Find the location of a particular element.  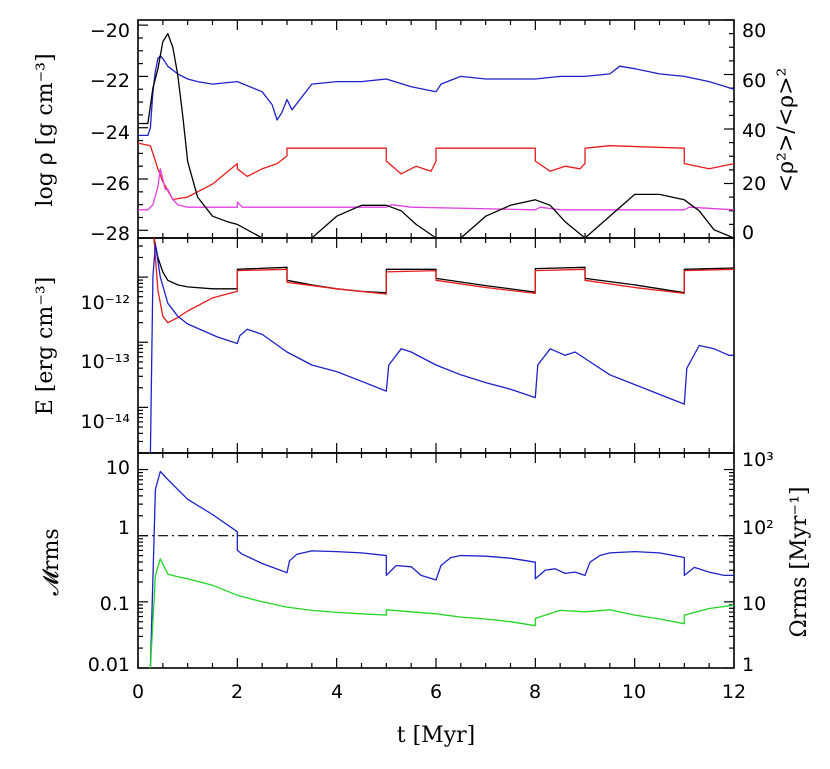

x-axis-label: t [Myr] is located at coordinates (436, 735).